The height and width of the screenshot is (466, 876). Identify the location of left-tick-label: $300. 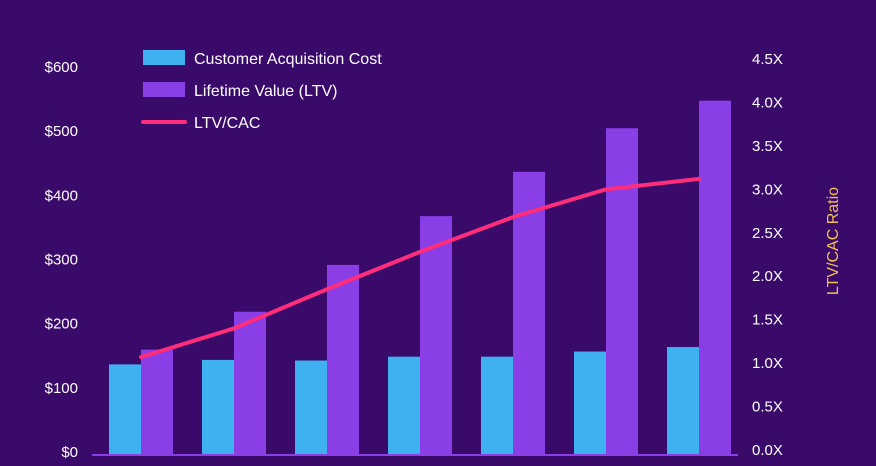
(61, 260).